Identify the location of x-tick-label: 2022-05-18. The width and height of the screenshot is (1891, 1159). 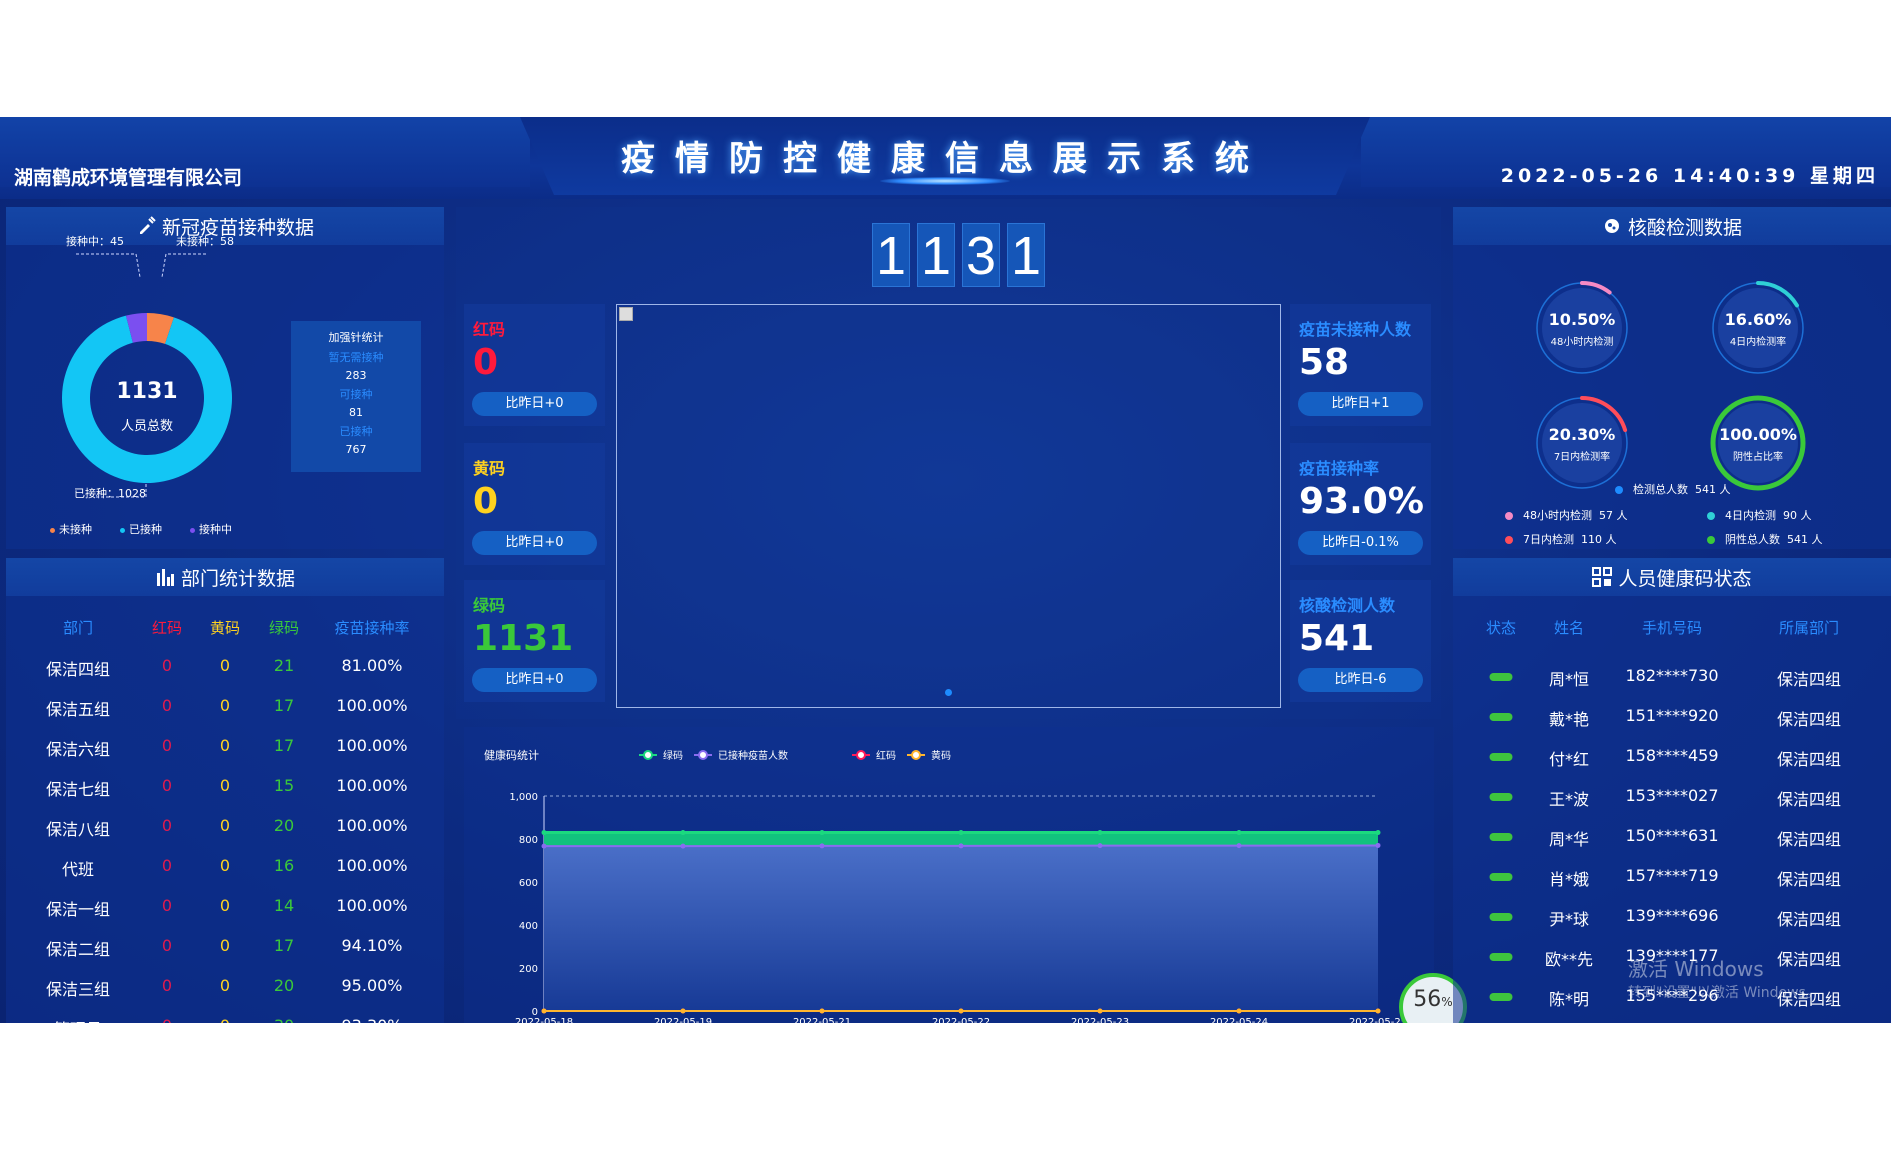
(544, 1020).